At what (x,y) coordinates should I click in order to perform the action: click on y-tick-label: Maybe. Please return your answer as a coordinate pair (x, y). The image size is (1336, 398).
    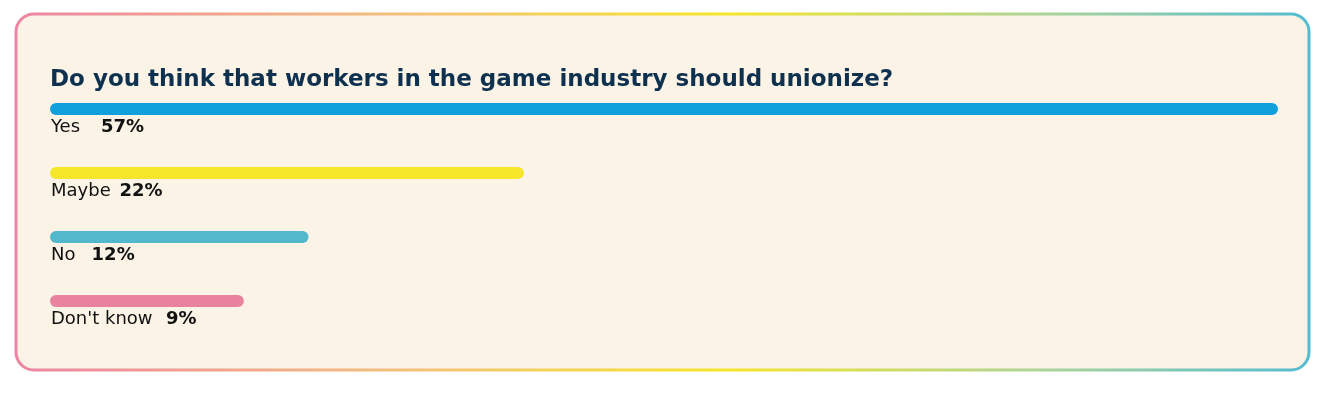
    Looking at the image, I should click on (81, 189).